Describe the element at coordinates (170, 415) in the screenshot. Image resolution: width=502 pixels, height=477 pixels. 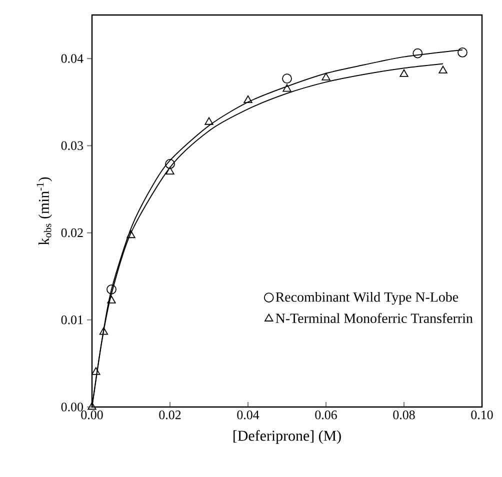
I see `x-tick-label: 0.02` at that location.